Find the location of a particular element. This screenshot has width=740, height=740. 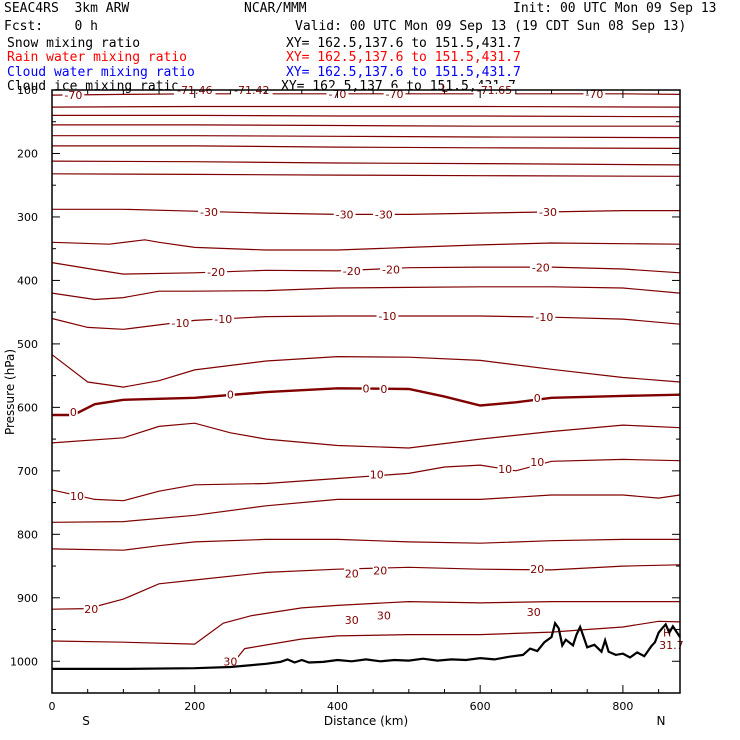

contour-label-11: -20 is located at coordinates (216, 272).